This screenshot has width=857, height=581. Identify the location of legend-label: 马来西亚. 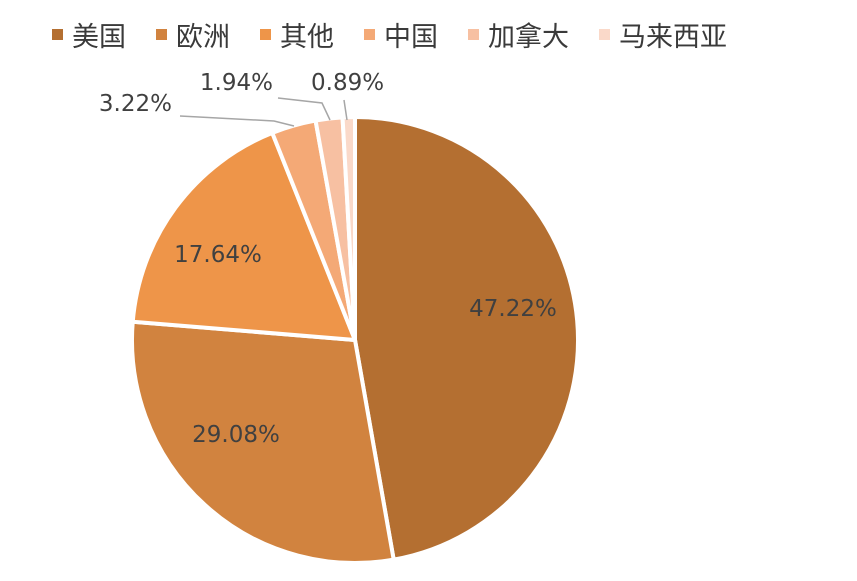
(673, 37).